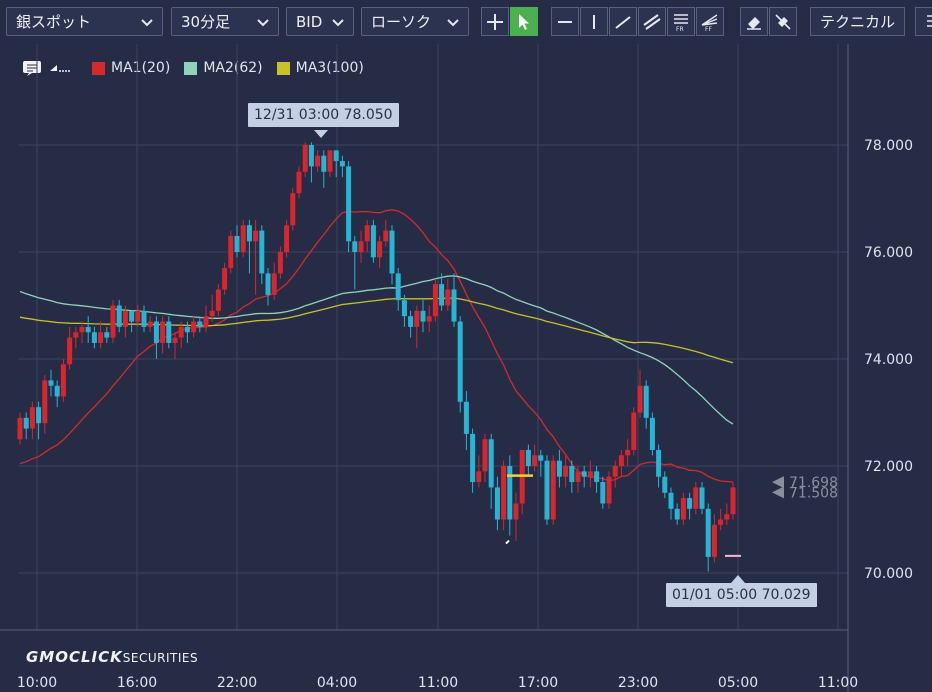 The width and height of the screenshot is (932, 692). I want to click on y-tick-label: 74.000, so click(888, 360).